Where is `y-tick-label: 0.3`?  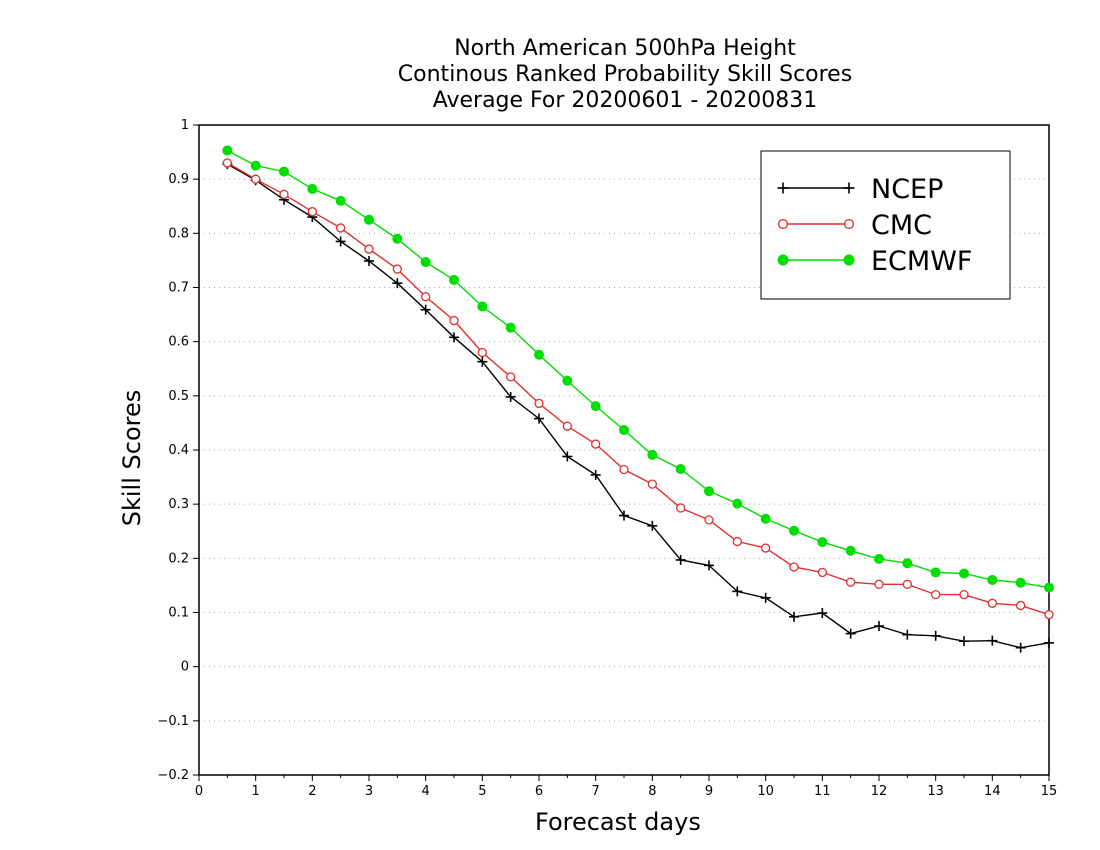
y-tick-label: 0.3 is located at coordinates (178, 504).